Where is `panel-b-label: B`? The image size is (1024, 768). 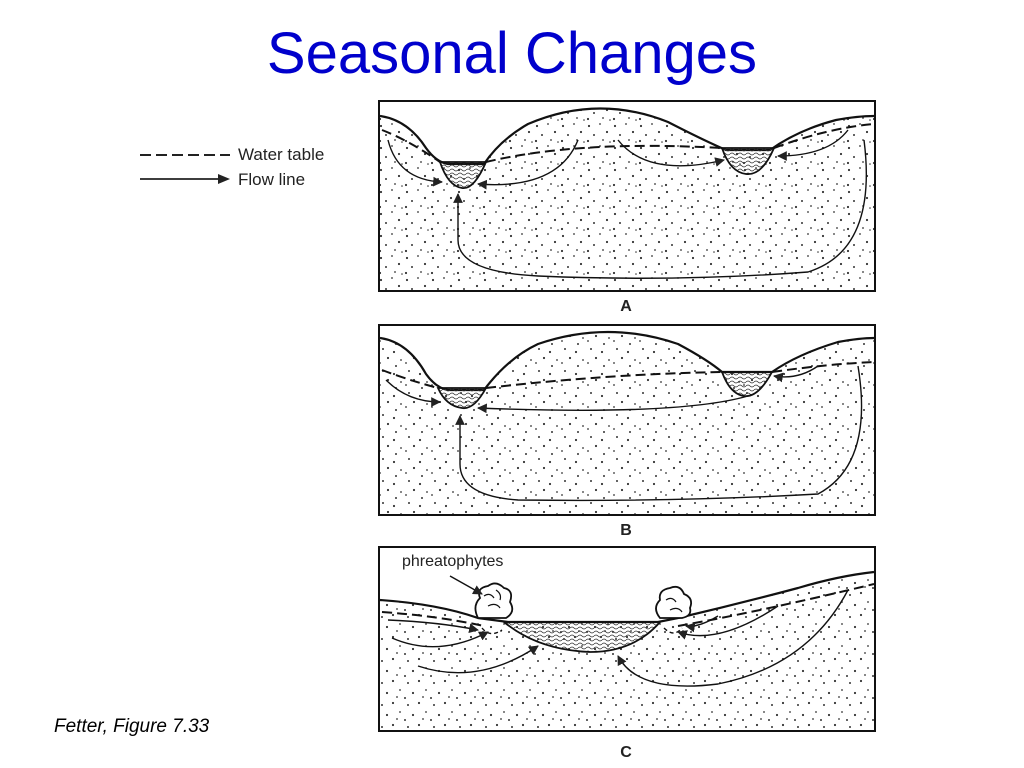
panel-b-label: B is located at coordinates (626, 530).